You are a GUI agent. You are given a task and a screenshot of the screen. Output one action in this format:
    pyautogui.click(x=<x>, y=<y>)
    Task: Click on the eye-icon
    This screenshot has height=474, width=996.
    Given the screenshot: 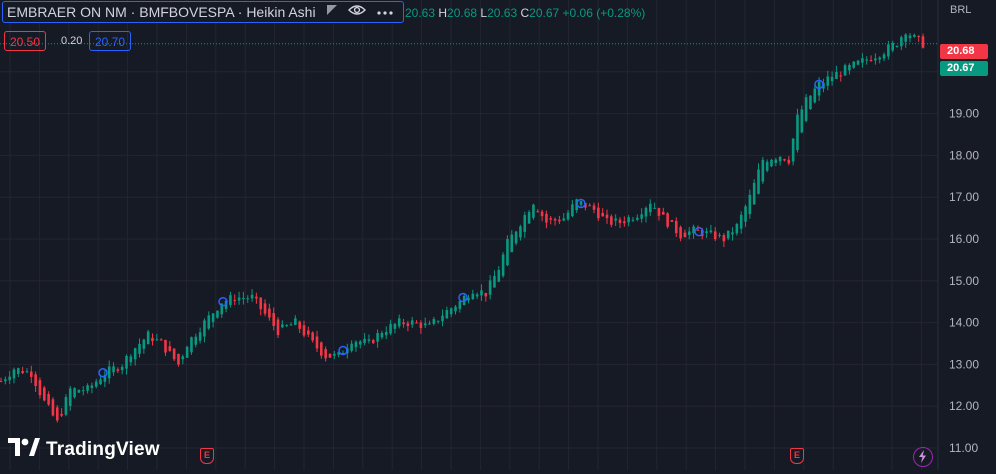 What is the action you would take?
    pyautogui.click(x=356, y=12)
    